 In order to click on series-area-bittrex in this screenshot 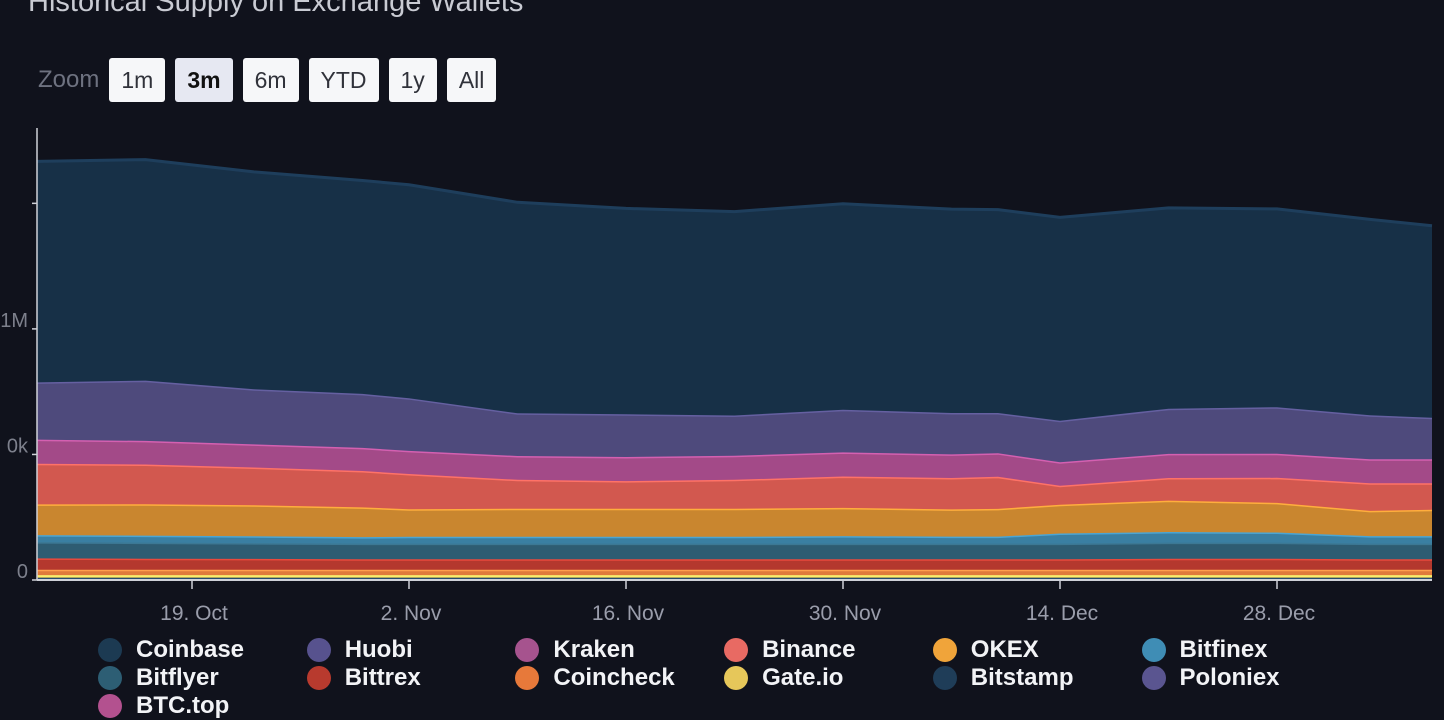, I will do `click(734, 564)`.